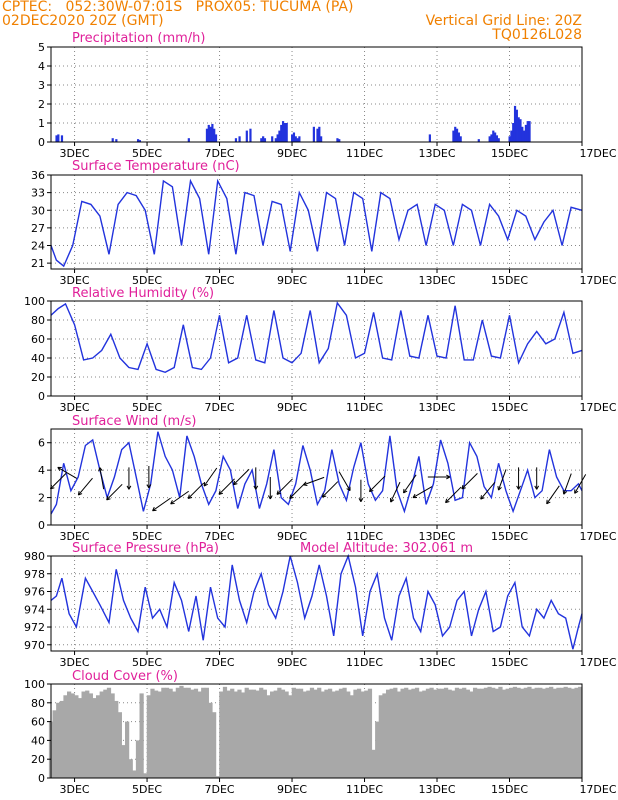 This screenshot has width=618, height=800. Describe the element at coordinates (41, 104) in the screenshot. I see `precipitation-ytick-label: 2` at that location.